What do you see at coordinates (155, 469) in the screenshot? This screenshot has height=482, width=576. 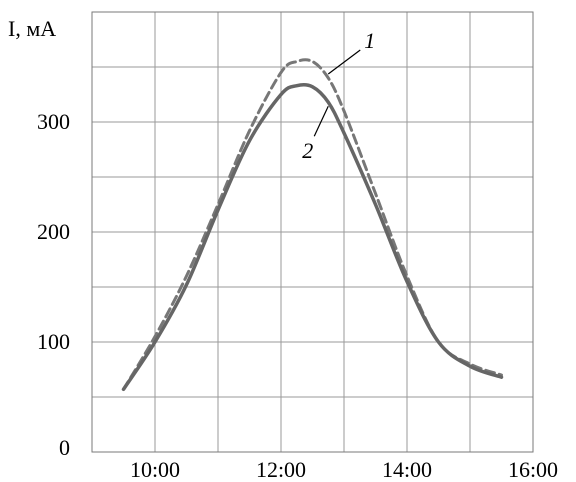 I see `x-tick-label: 10:00` at bounding box center [155, 469].